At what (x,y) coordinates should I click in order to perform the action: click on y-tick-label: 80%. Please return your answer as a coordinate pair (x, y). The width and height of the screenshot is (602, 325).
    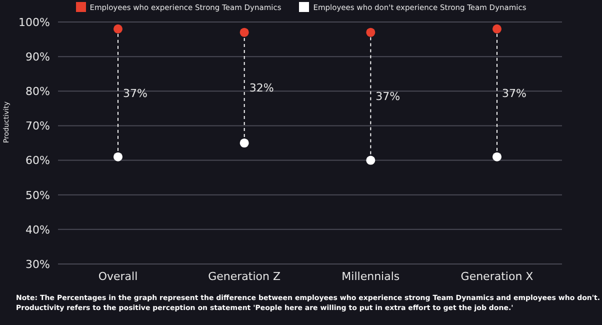
    Looking at the image, I should click on (38, 91).